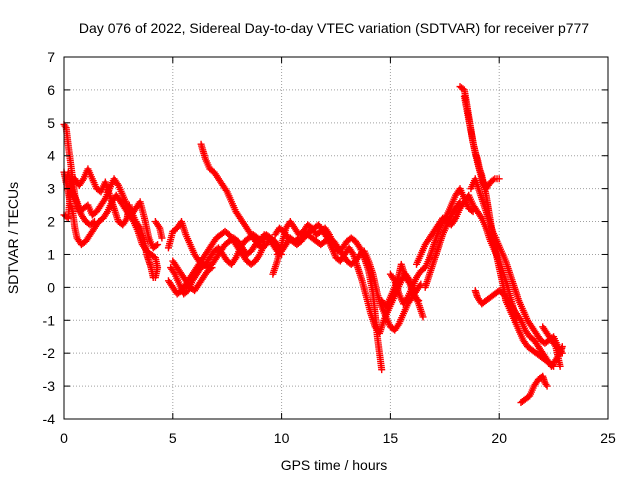  I want to click on x-axis-label: GPS time / hours, so click(334, 465).